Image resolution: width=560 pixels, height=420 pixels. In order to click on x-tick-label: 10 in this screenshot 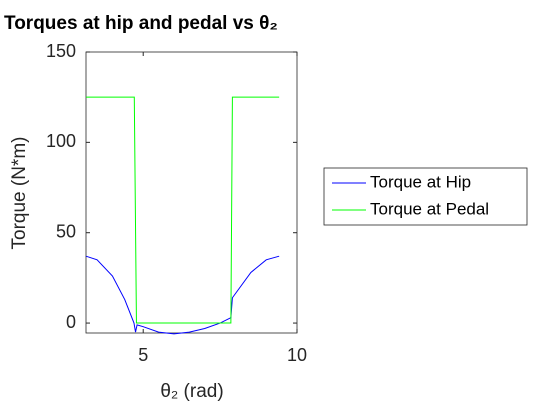, I will do `click(297, 355)`.